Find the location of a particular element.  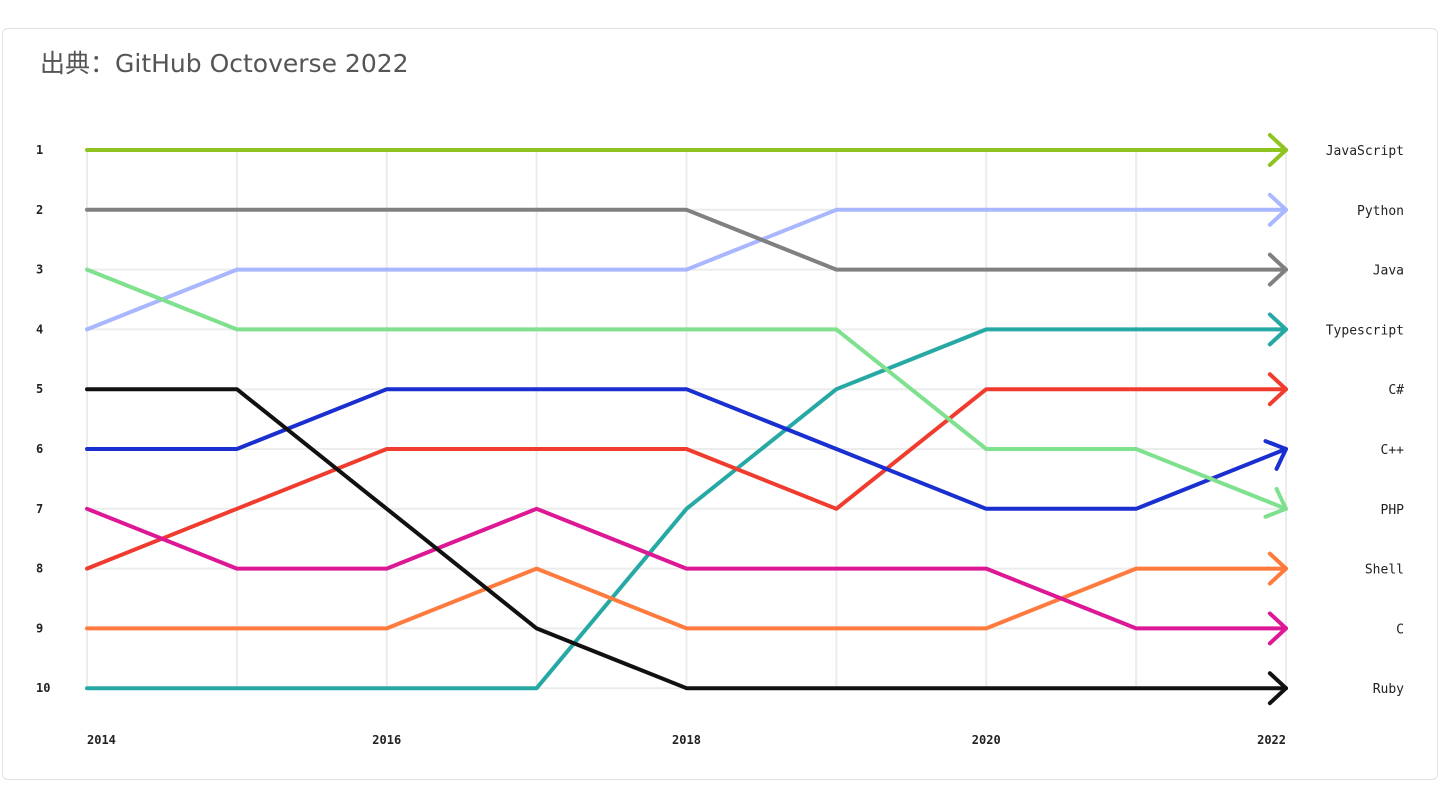

x-tick-label: 2016 is located at coordinates (386, 740).